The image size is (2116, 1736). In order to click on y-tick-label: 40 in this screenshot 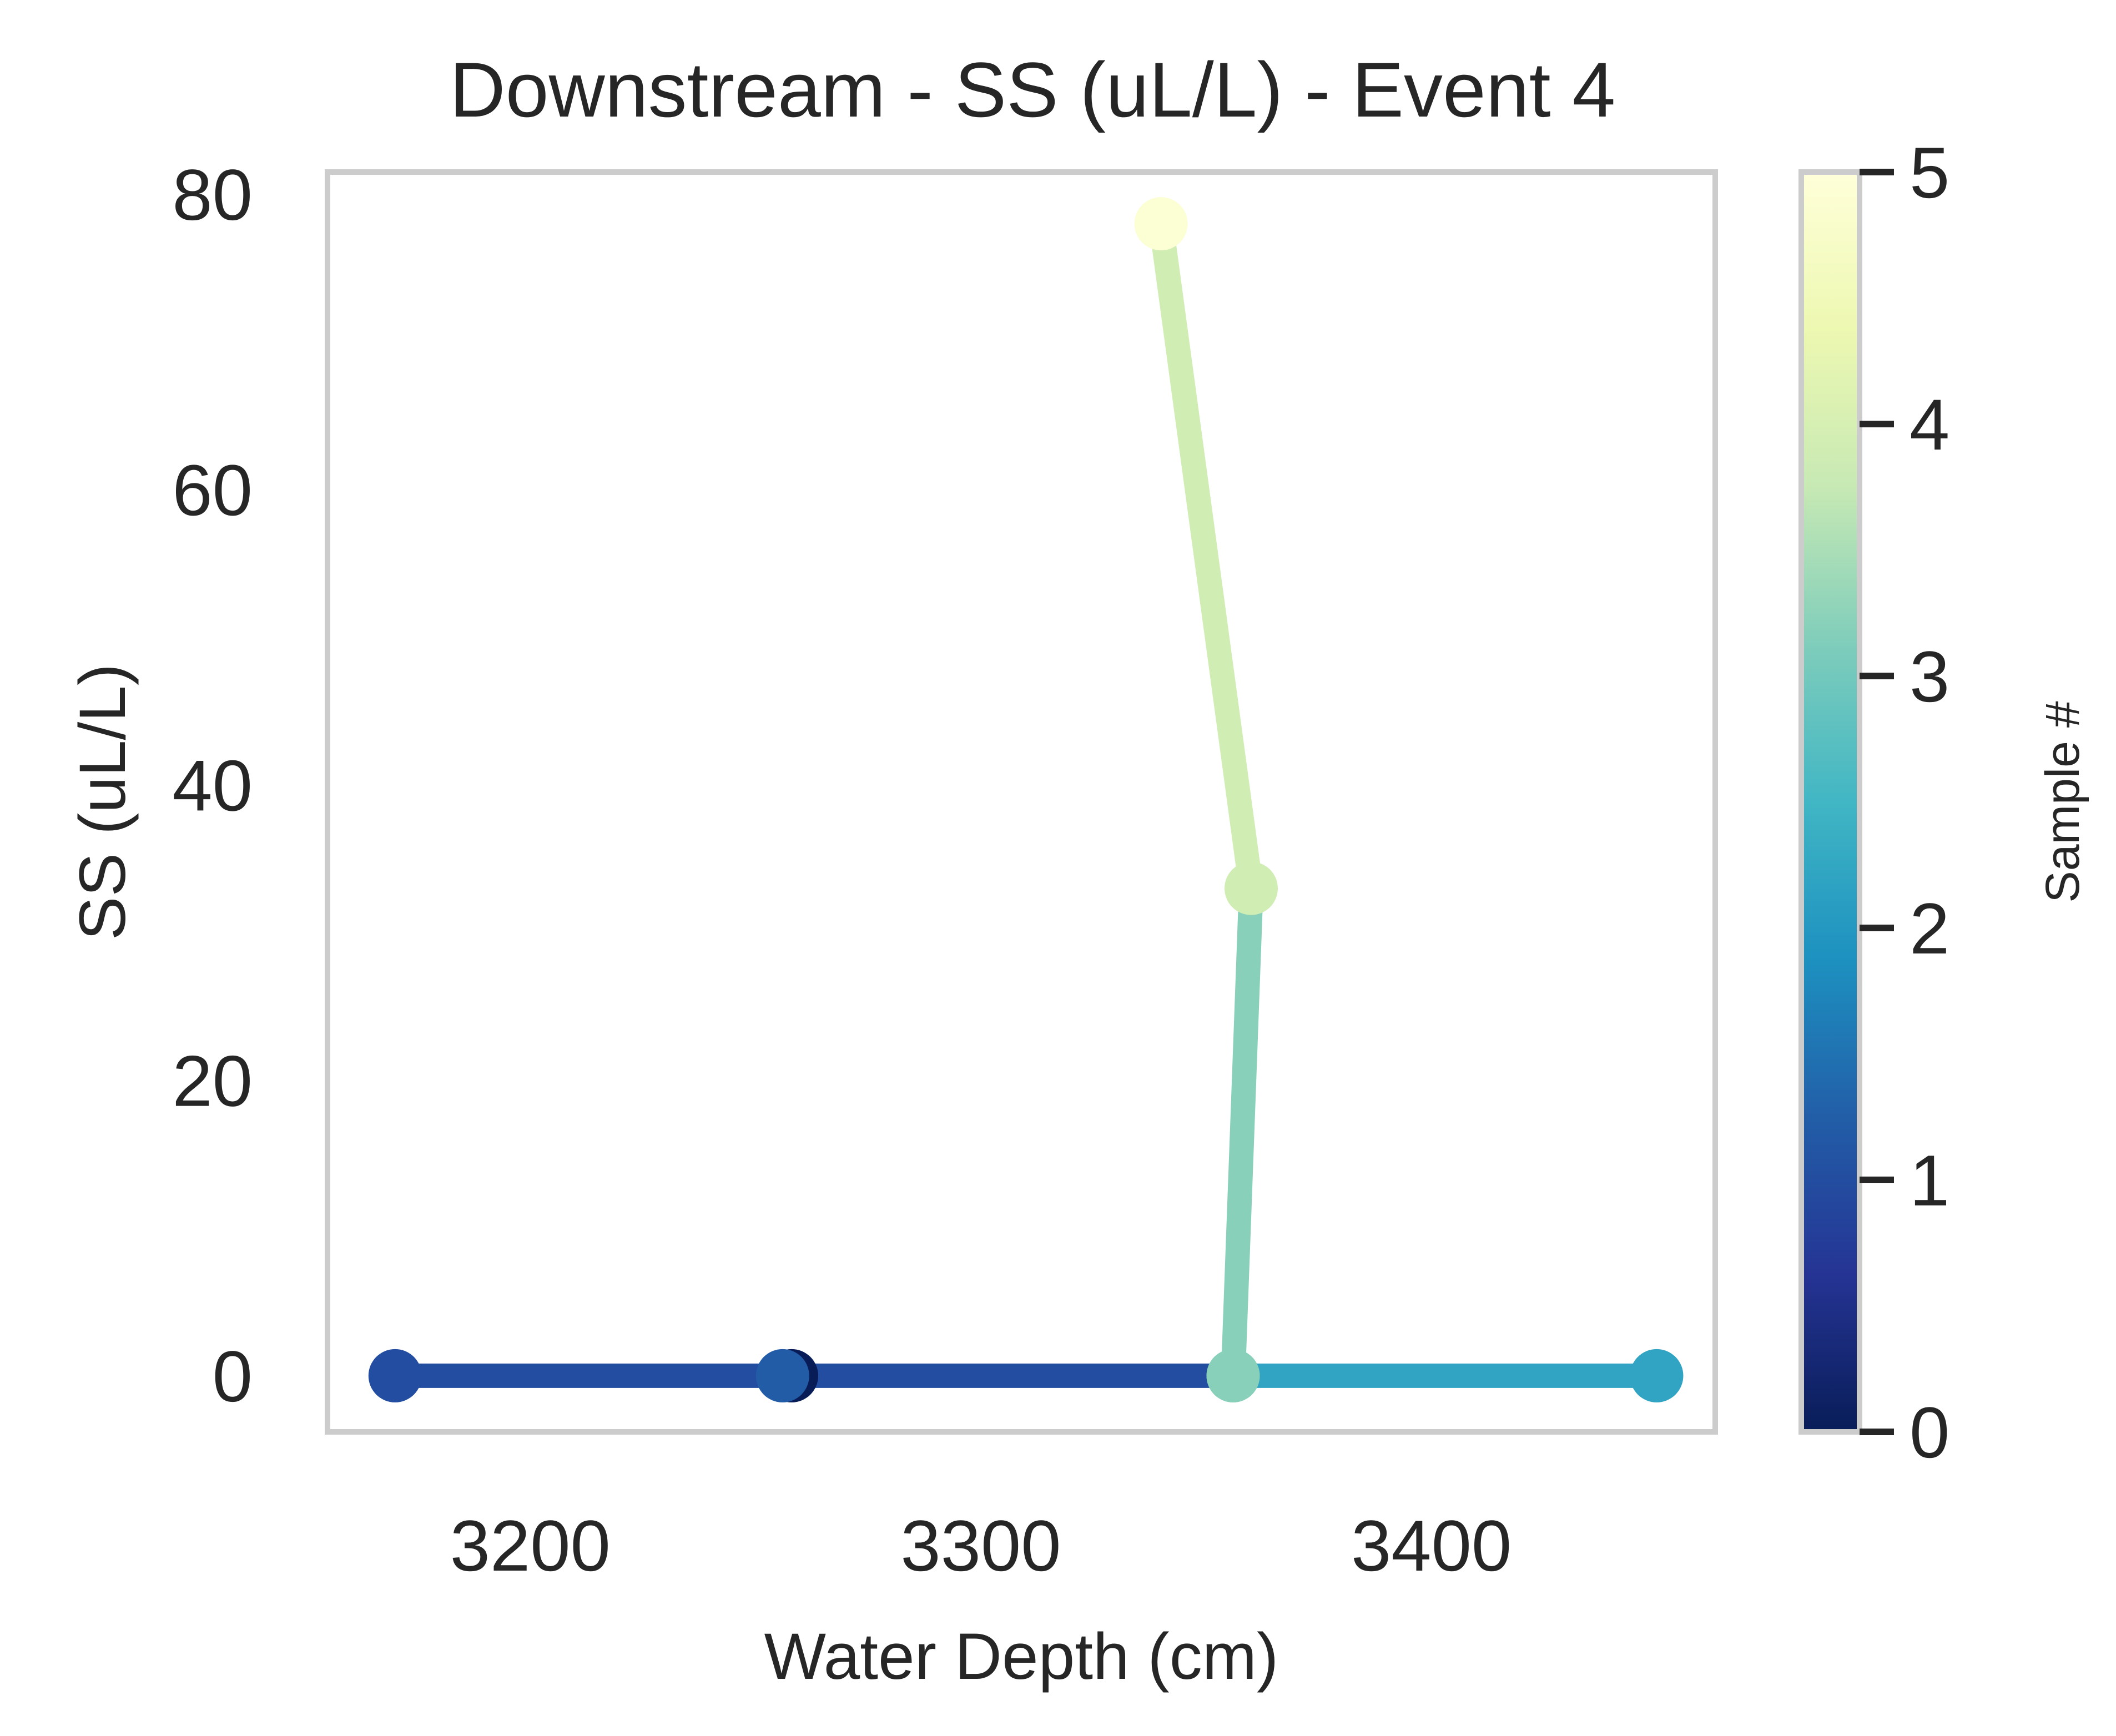, I will do `click(212, 785)`.